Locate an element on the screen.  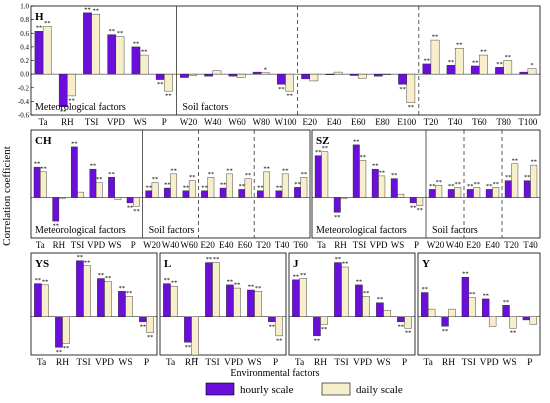
x-tick-label: E80 is located at coordinates (382, 122).